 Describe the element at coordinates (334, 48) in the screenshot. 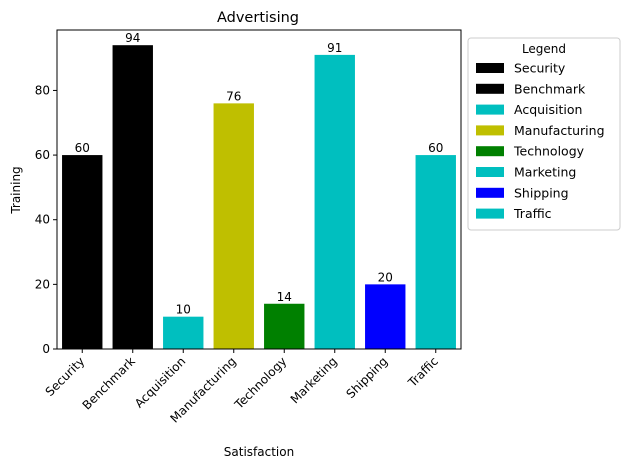

I see `bar-value-label-marketing: 91` at that location.